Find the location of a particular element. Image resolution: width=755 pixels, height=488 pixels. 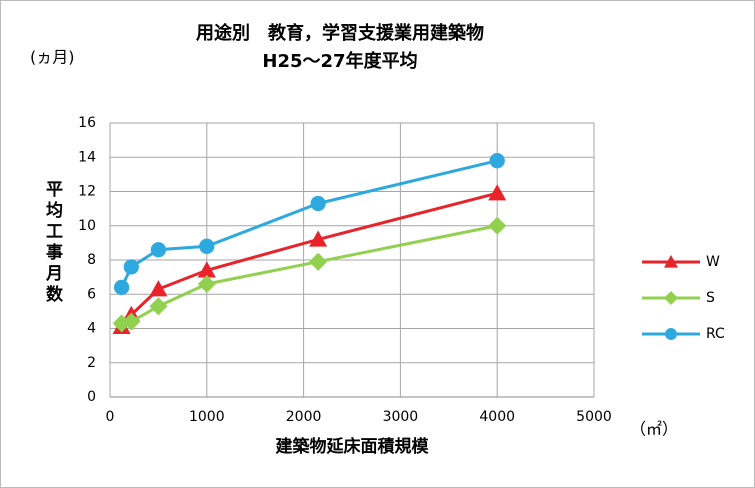

y-tick-label: 14 is located at coordinates (87, 157).